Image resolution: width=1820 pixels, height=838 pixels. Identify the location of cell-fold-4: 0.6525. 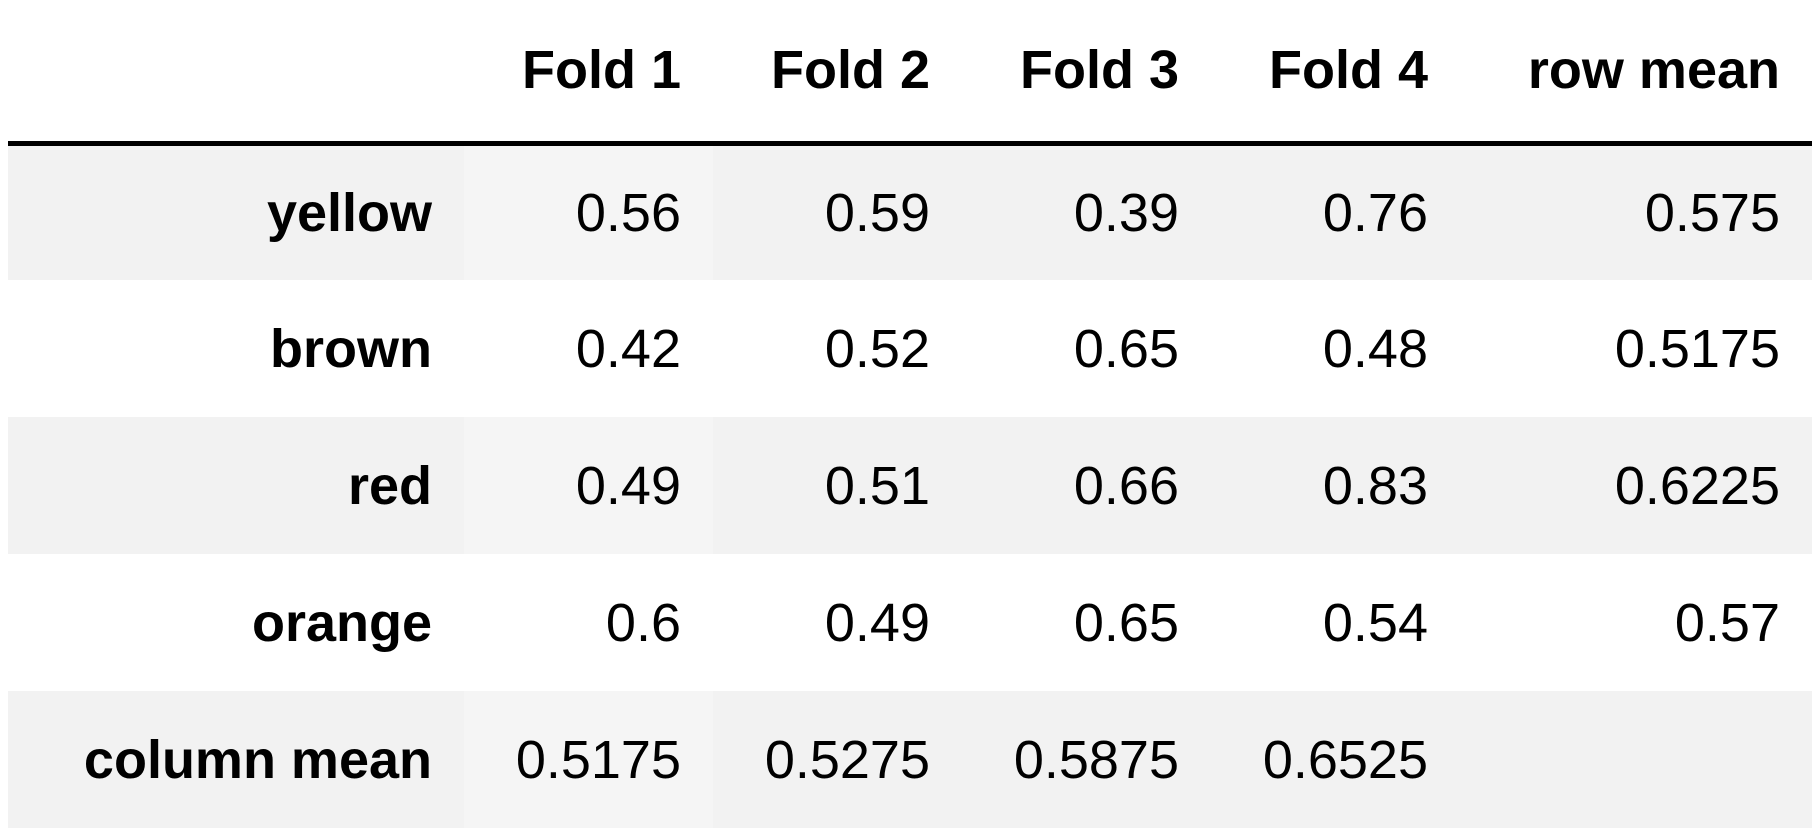
(1345, 759).